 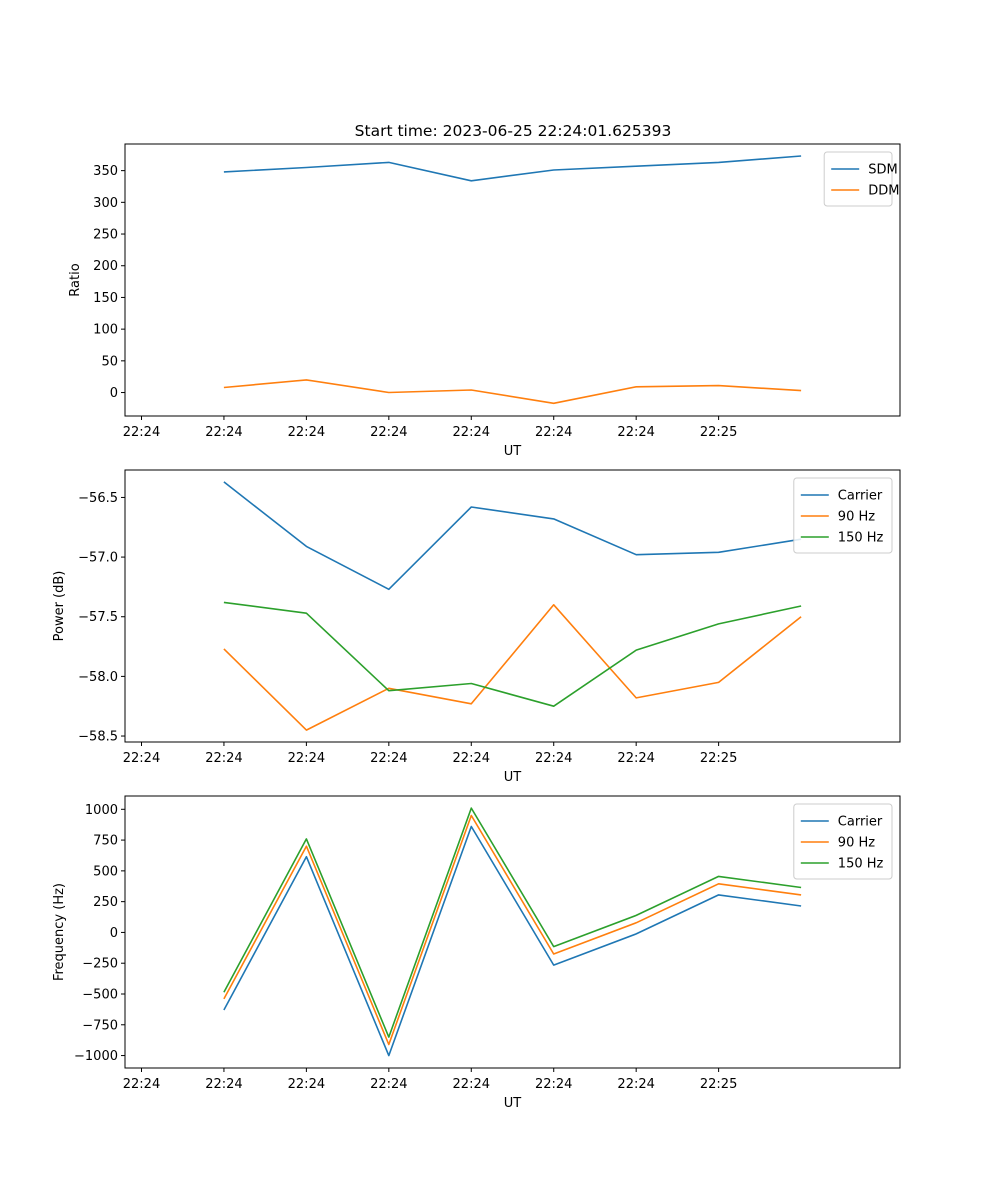 I want to click on y-tick-label: 150, so click(x=105, y=298).